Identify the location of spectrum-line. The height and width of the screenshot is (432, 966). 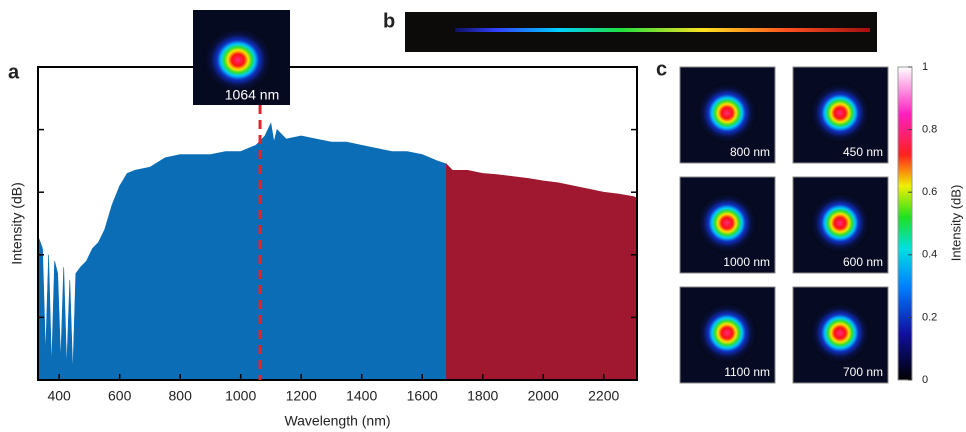
(662, 30).